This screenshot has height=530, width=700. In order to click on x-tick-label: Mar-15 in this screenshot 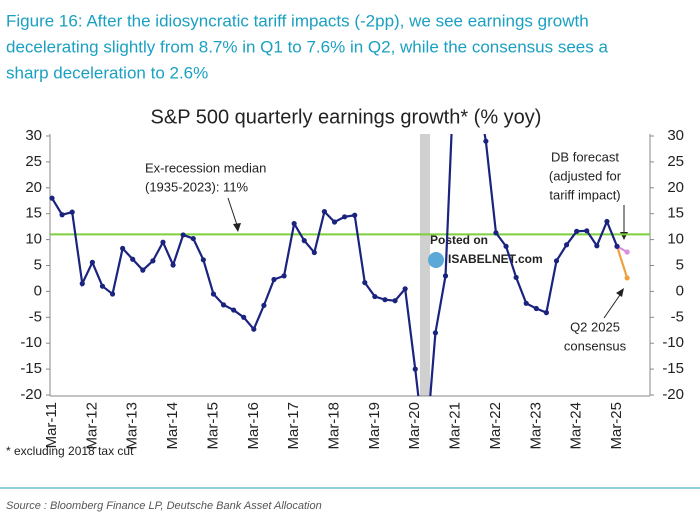, I will do `click(212, 426)`.